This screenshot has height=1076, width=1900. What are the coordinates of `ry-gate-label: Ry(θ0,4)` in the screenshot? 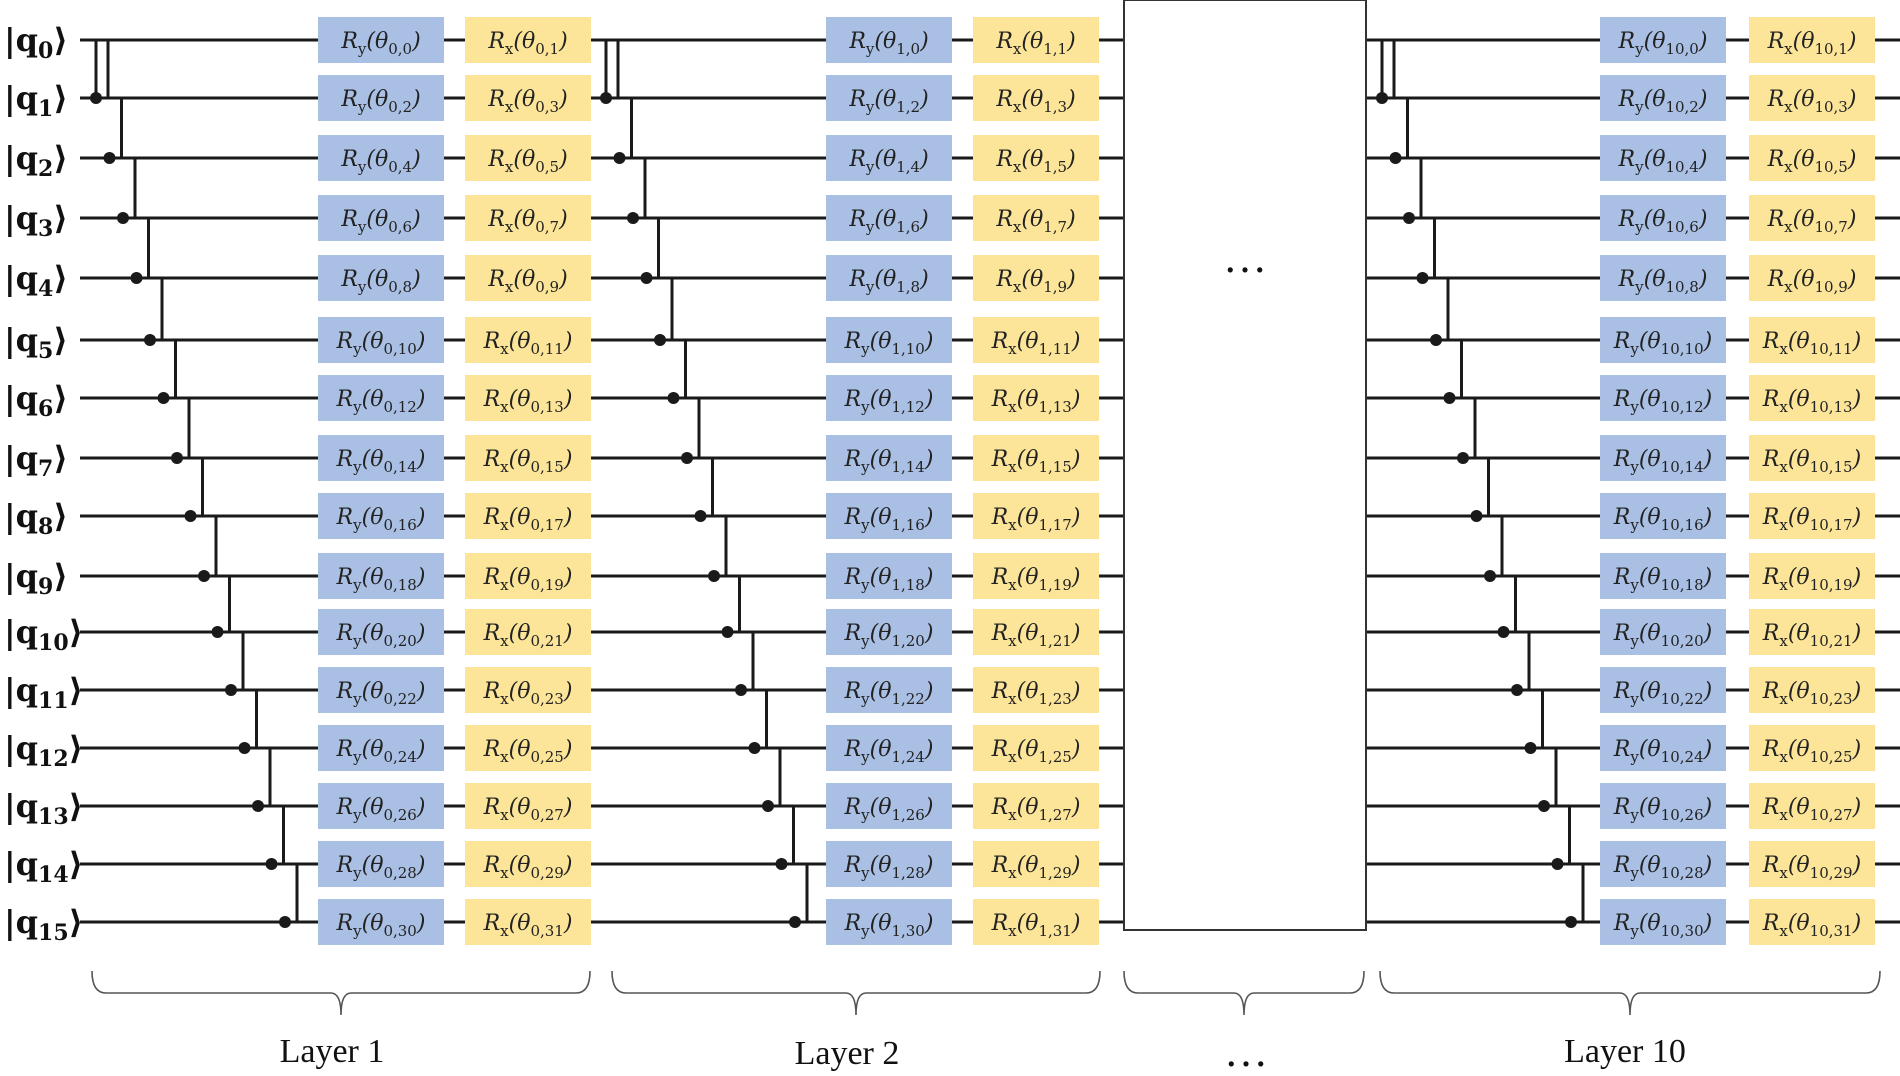 It's located at (380, 161).